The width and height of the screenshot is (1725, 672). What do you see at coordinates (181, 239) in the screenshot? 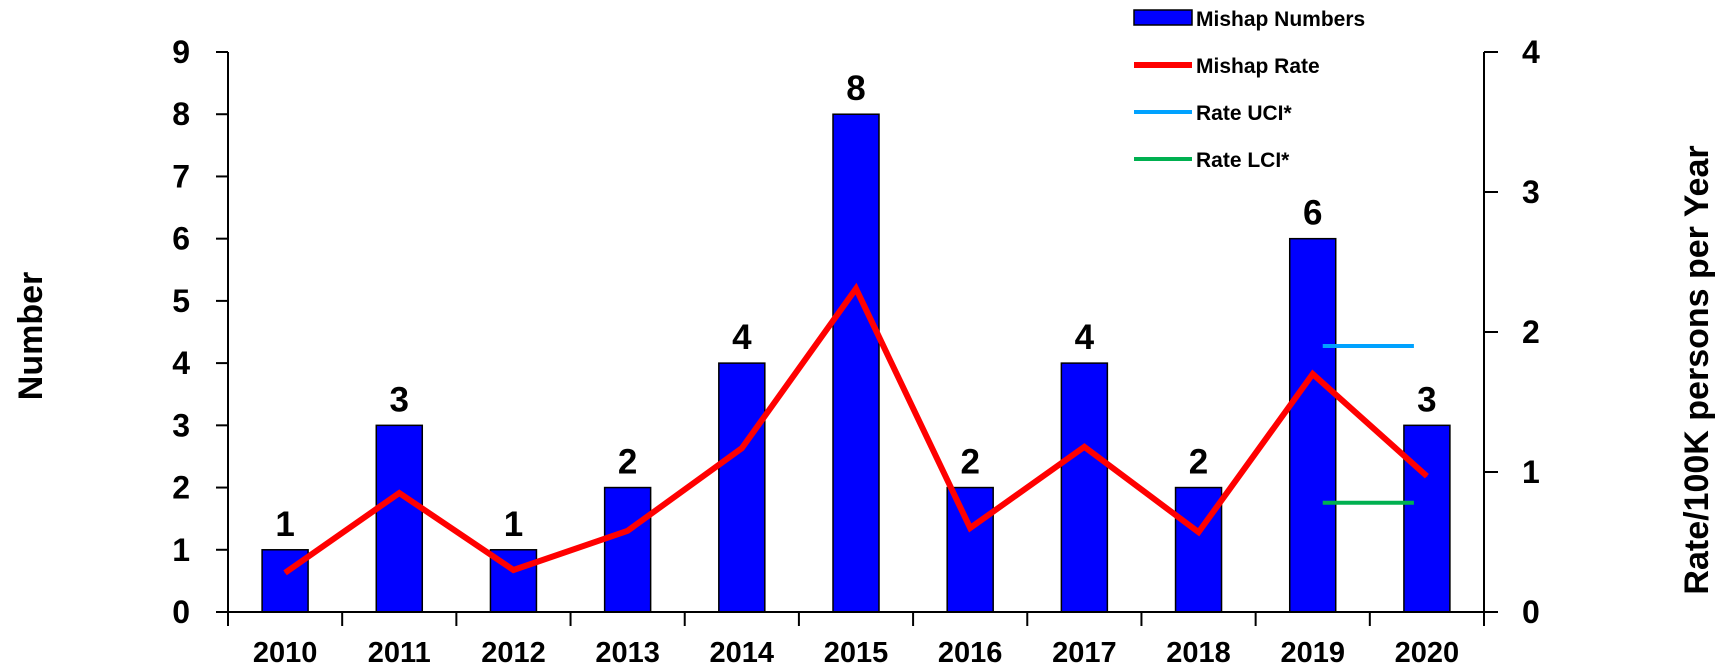
I see `y-left-tick-label: 6` at bounding box center [181, 239].